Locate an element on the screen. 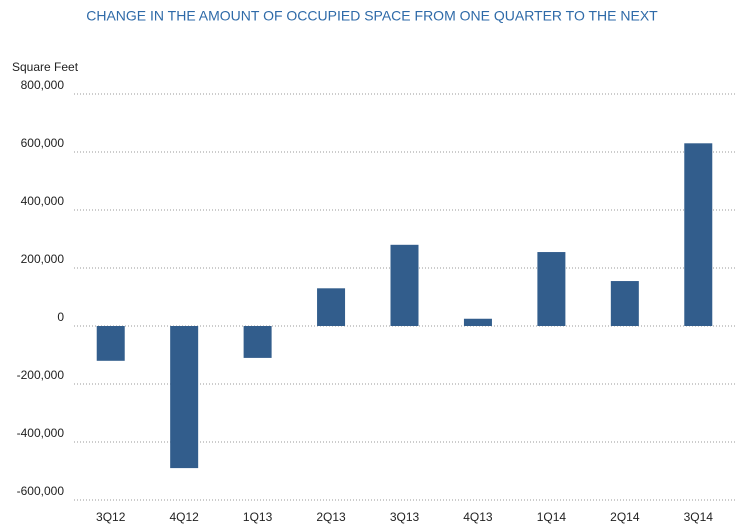 The height and width of the screenshot is (527, 743). y-tick-label: 800,000 is located at coordinates (43, 85).